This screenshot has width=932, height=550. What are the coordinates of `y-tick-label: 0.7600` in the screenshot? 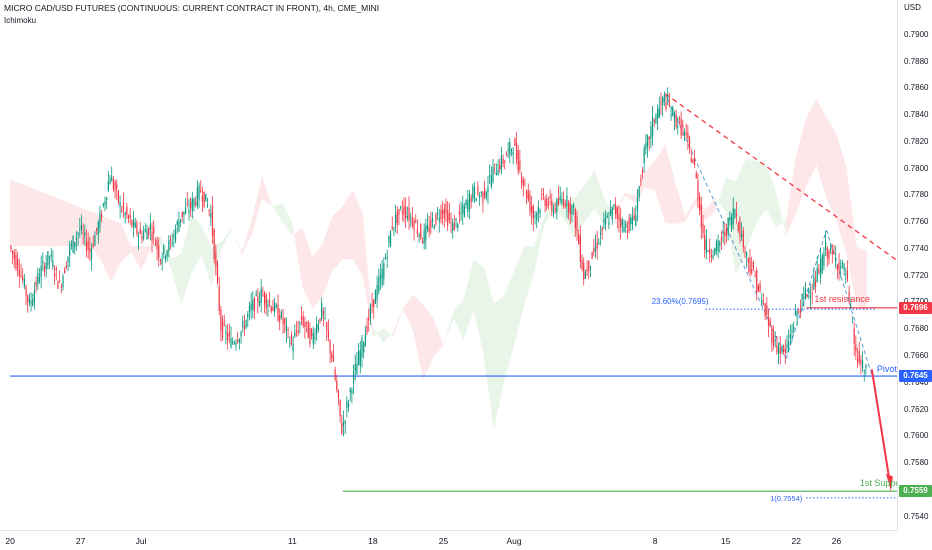 It's located at (916, 436).